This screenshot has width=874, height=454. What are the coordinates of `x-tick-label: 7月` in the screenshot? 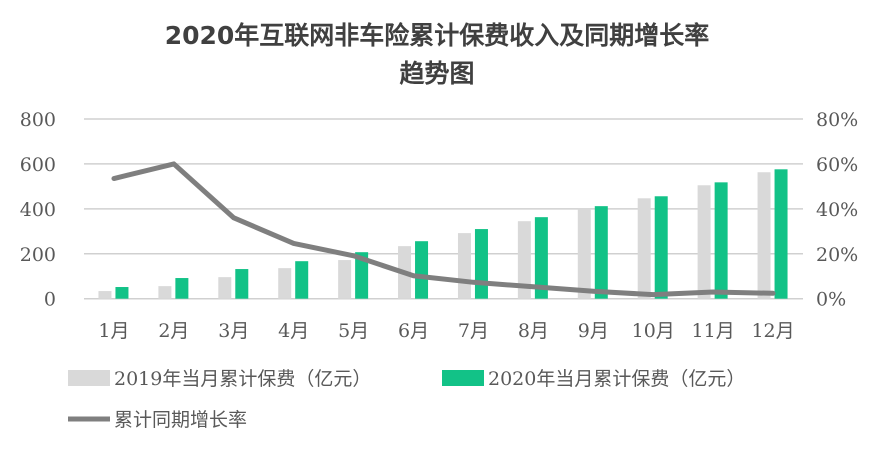 It's located at (473, 331).